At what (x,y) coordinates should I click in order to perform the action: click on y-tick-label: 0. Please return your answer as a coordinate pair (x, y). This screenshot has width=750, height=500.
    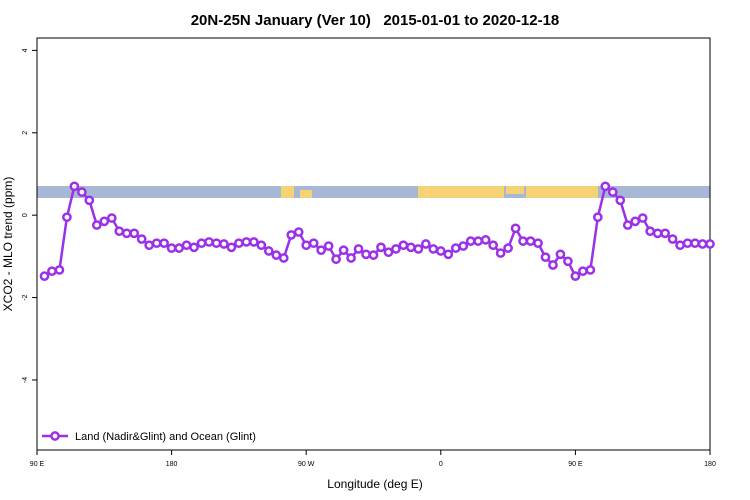
    Looking at the image, I should click on (25, 215).